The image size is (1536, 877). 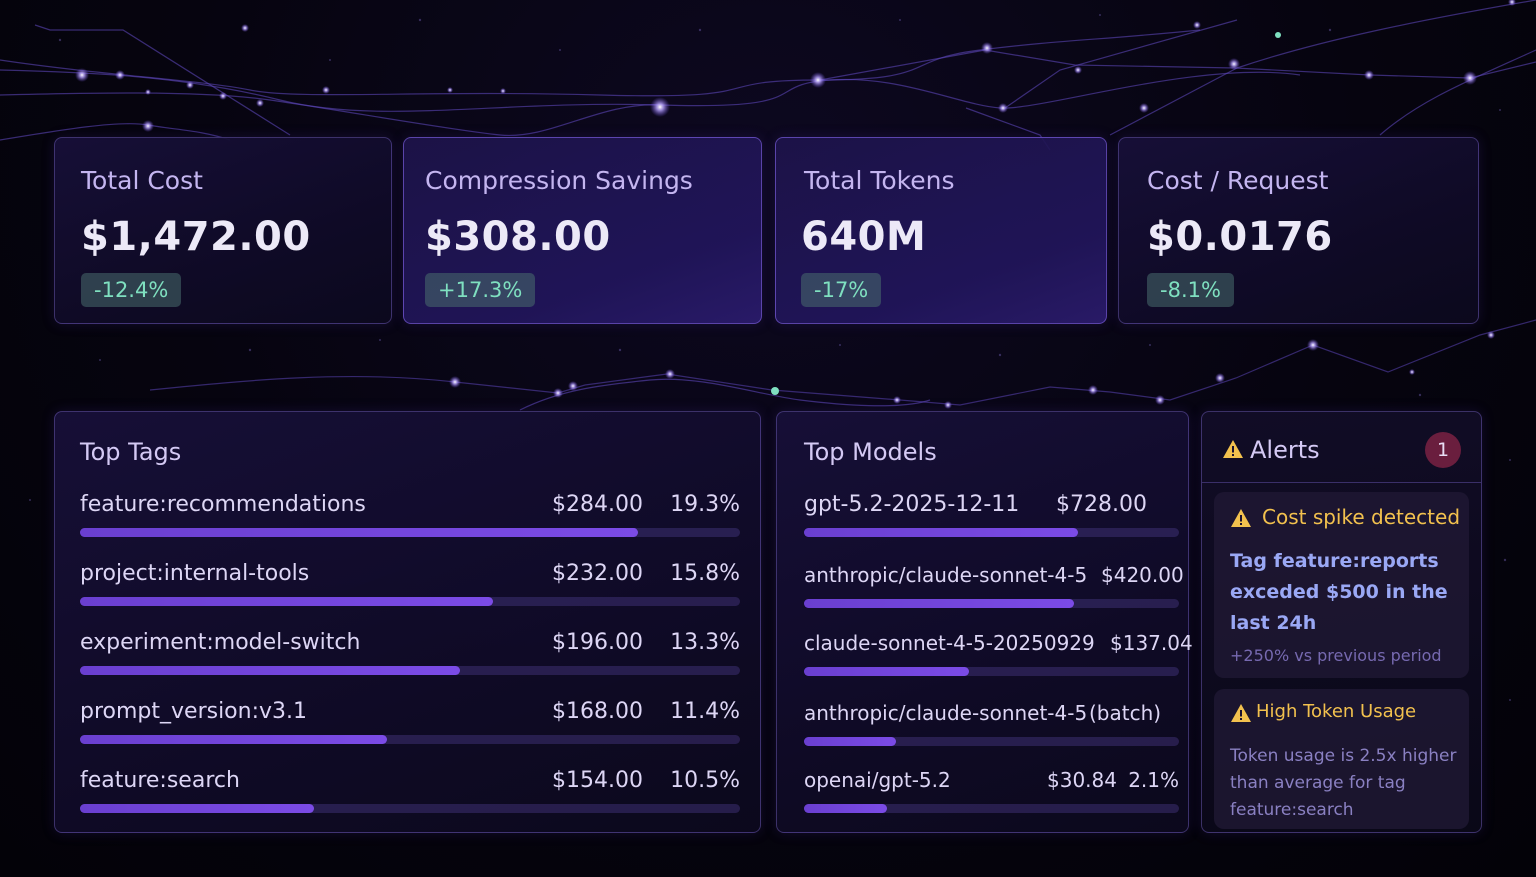 I want to click on change-badge: -12.4%, so click(x=131, y=290).